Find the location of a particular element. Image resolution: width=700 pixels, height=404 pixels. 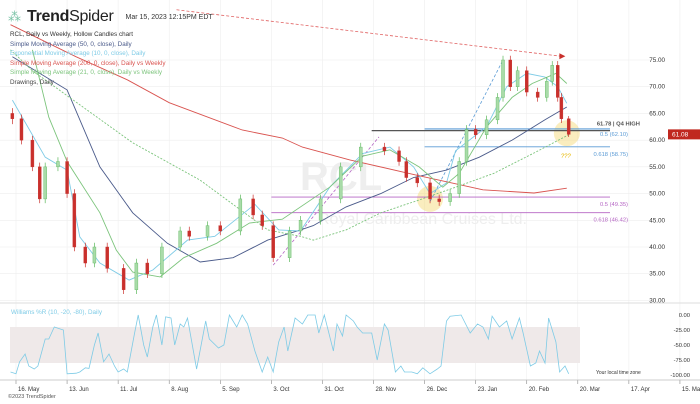

highlight-circle is located at coordinates (566, 133).